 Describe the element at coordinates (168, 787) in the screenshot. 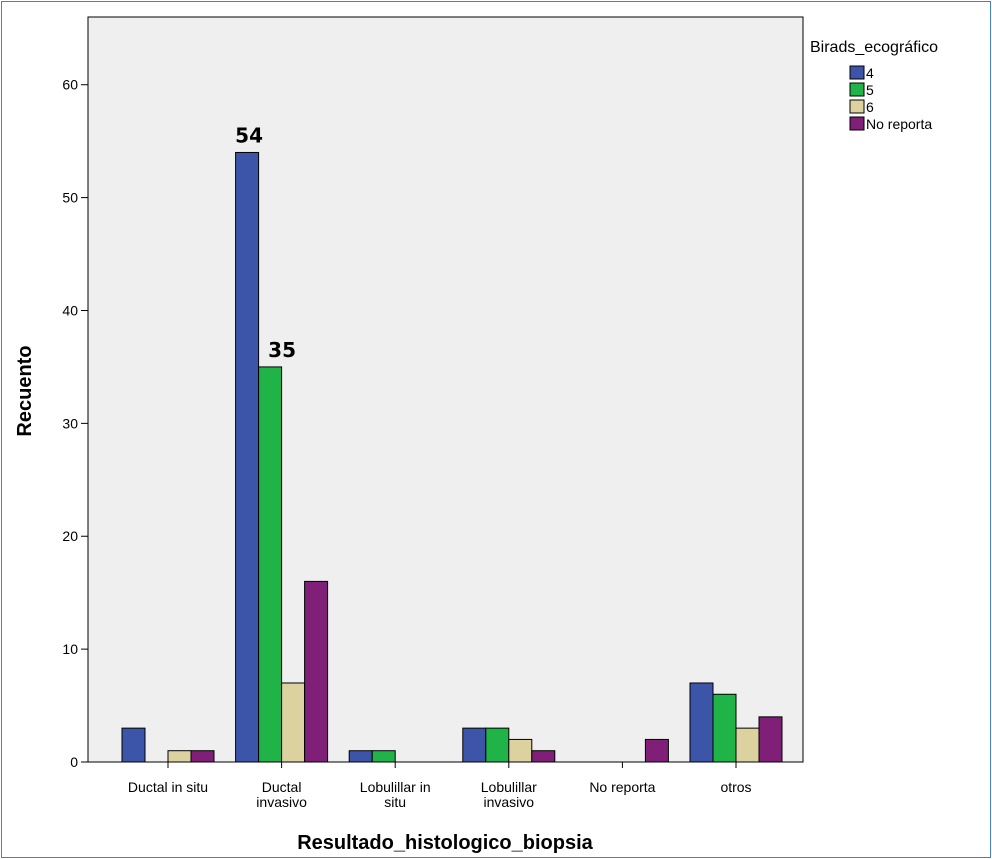

I see `x-tick-label: Ductal in situ` at that location.